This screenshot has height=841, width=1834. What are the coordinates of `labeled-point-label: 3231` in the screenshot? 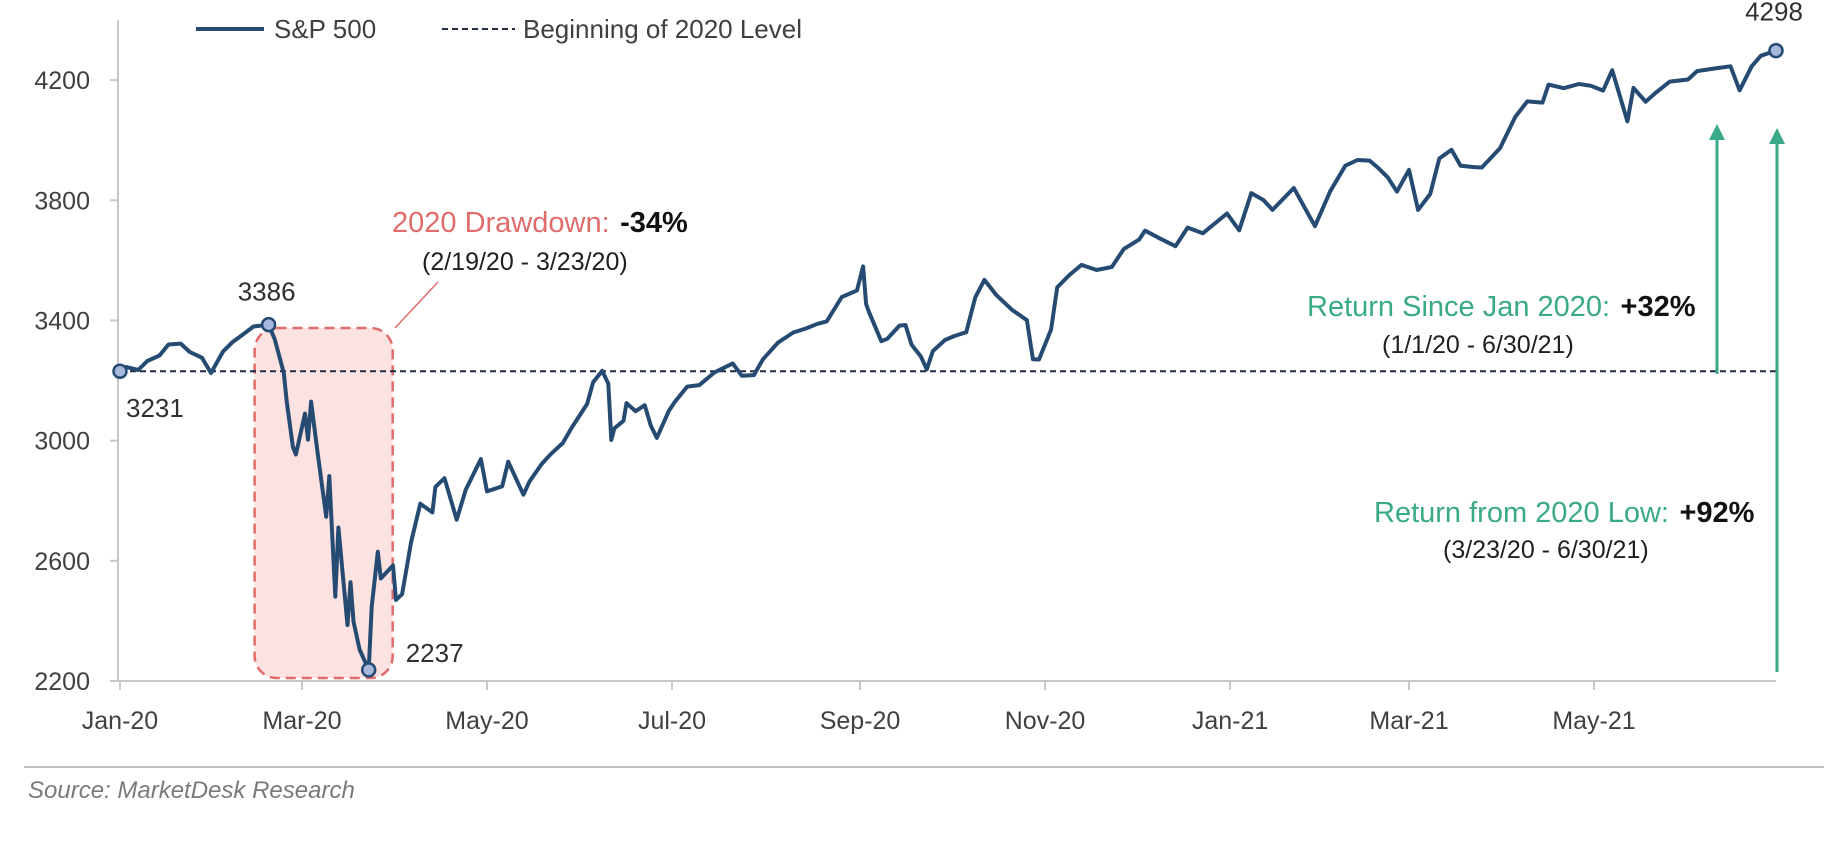 It's located at (155, 408).